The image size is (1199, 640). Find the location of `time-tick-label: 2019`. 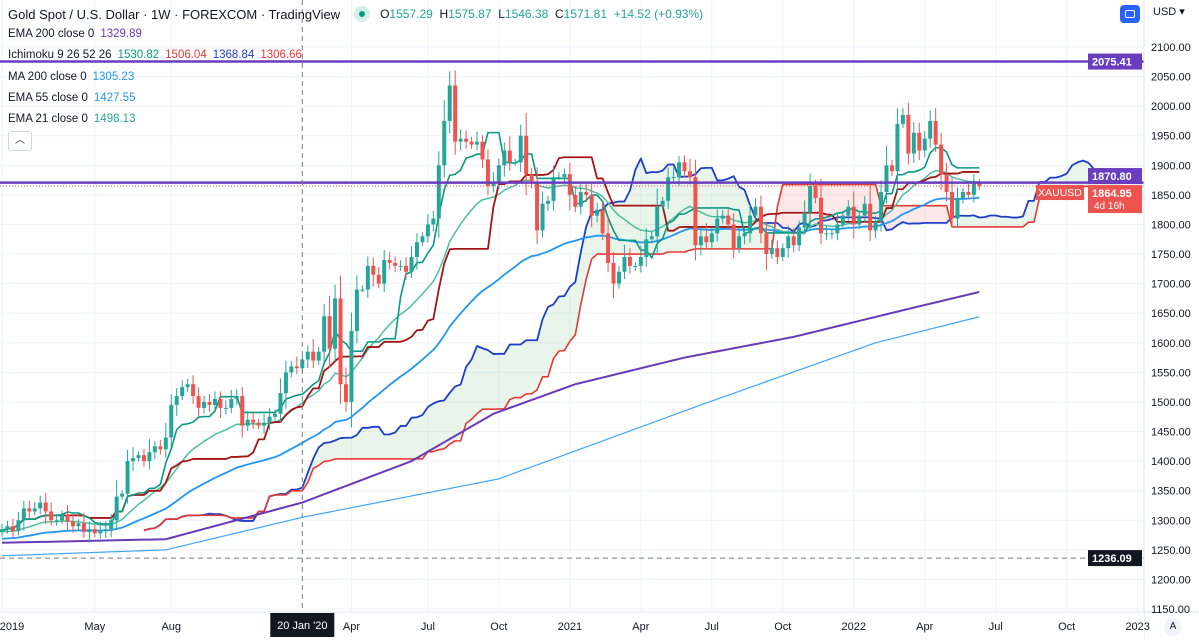

time-tick-label: 2019 is located at coordinates (12, 627).